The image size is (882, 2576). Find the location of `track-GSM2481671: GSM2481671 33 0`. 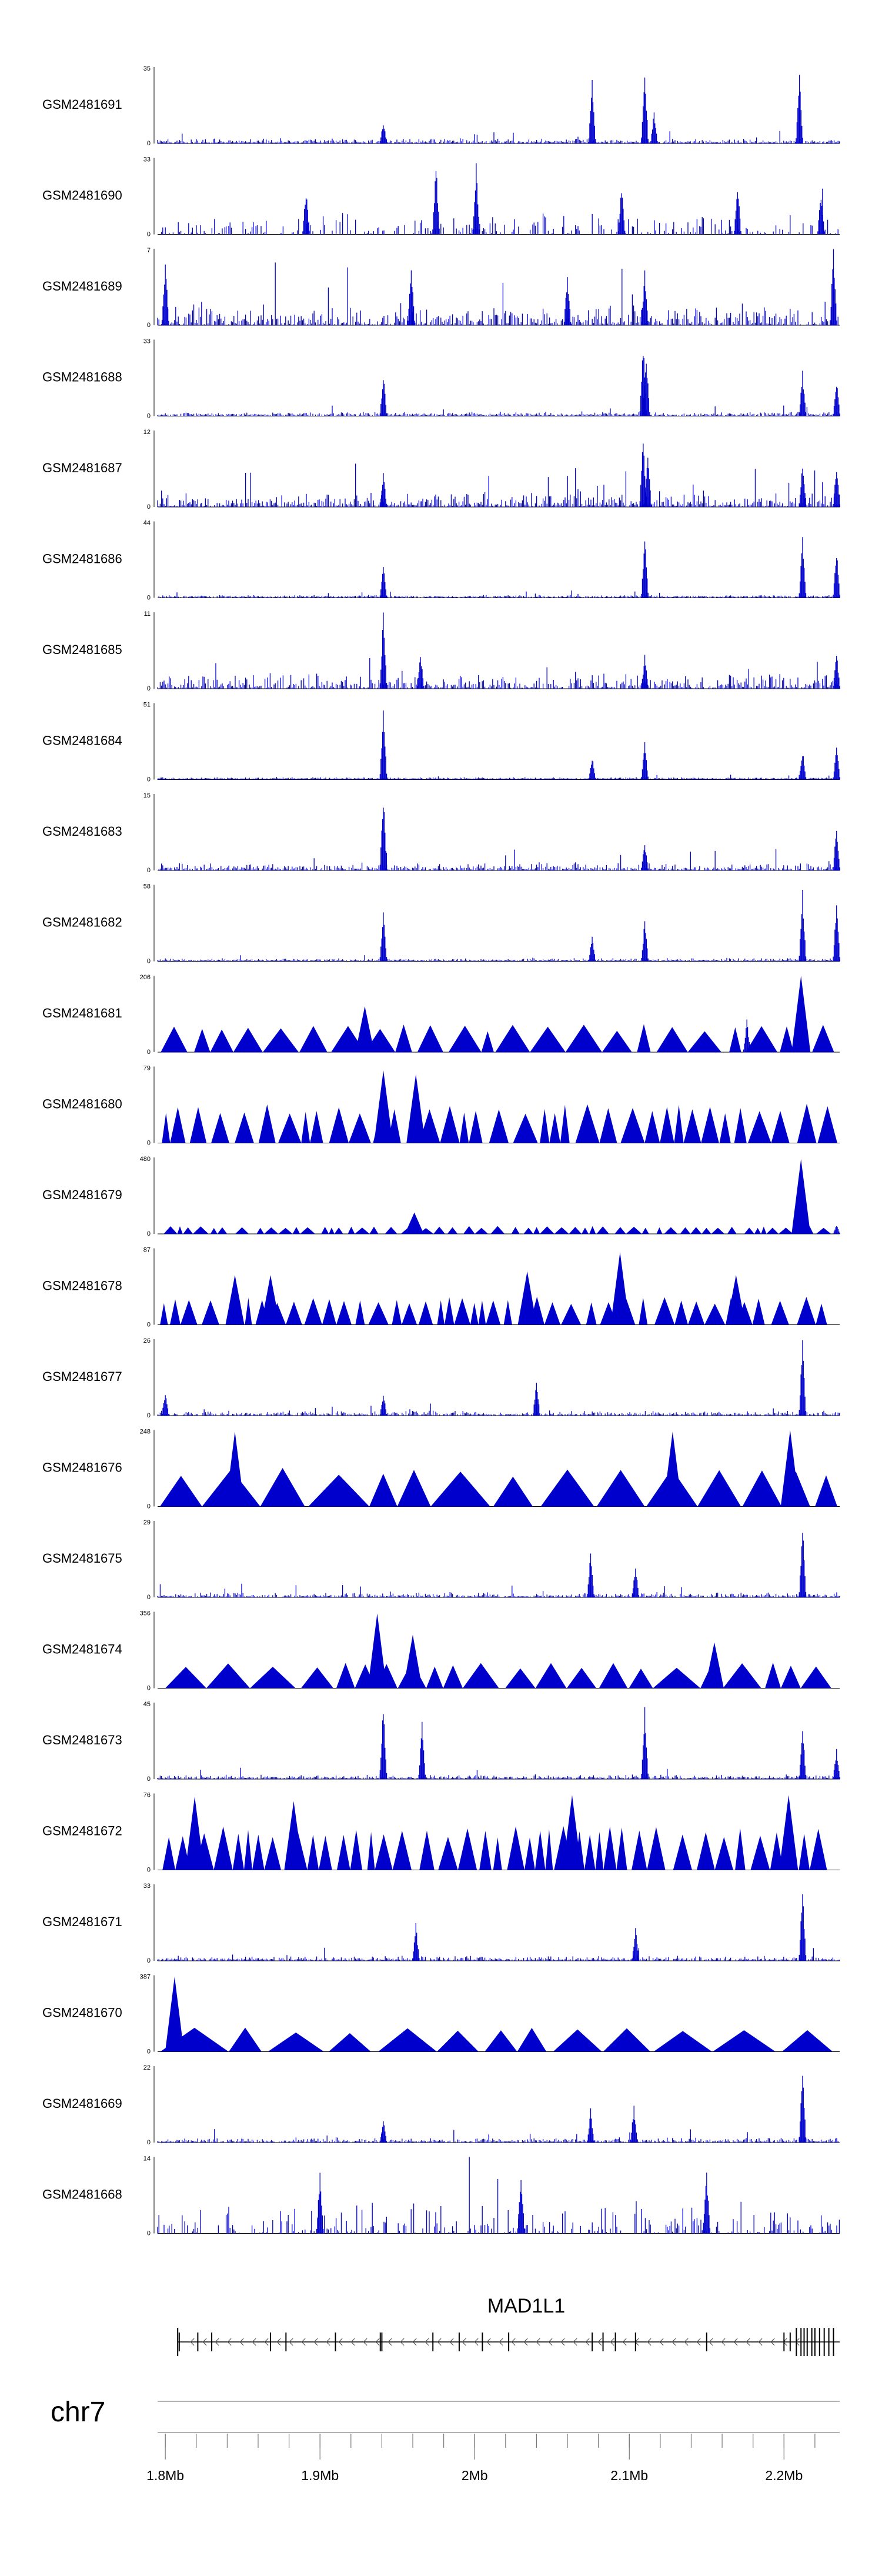

track-GSM2481671: GSM2481671 33 0 is located at coordinates (441, 1923).